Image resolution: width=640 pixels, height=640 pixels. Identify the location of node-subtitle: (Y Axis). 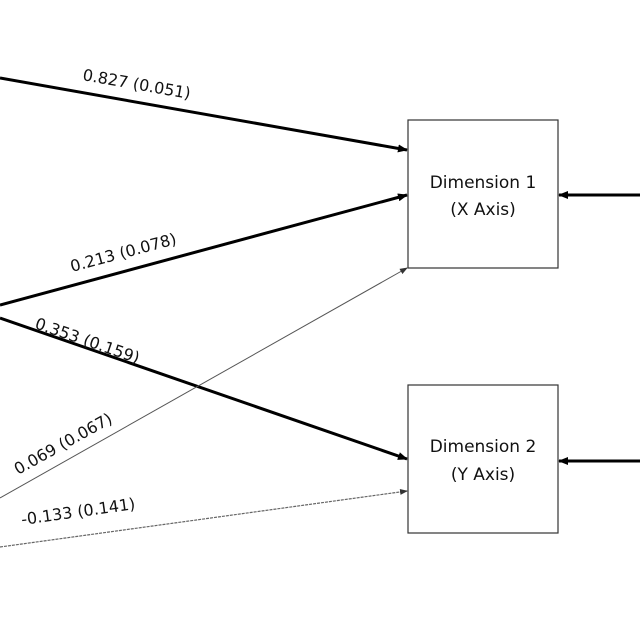
(483, 475).